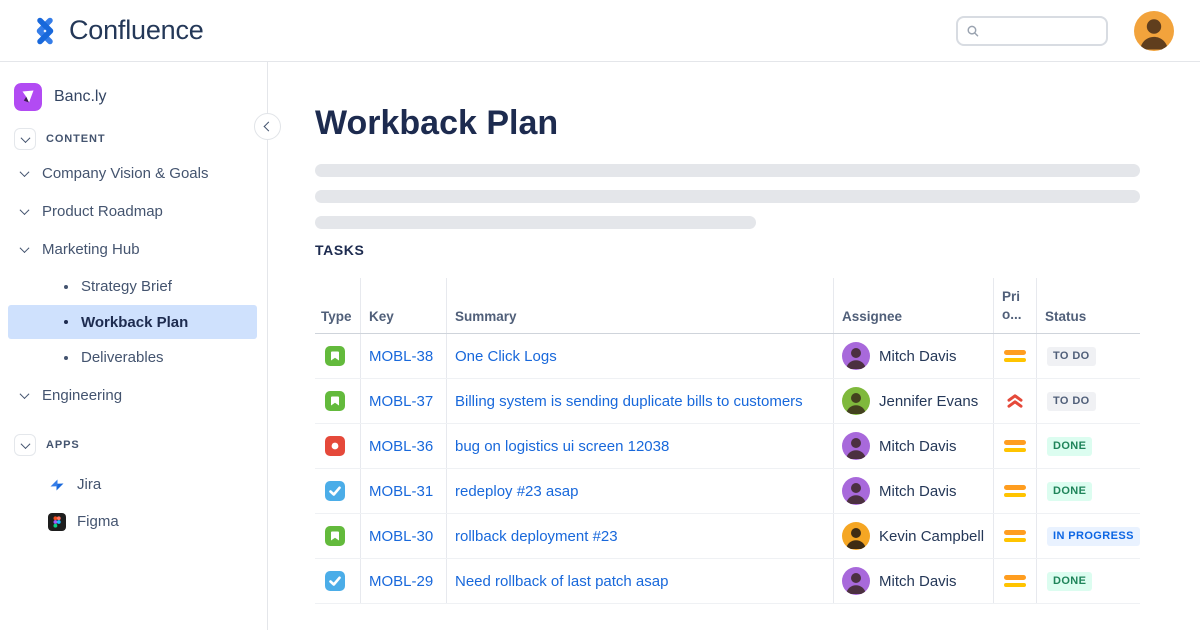 The image size is (1200, 630). Describe the element at coordinates (401, 401) in the screenshot. I see `task-key-link: MOBL-37` at that location.